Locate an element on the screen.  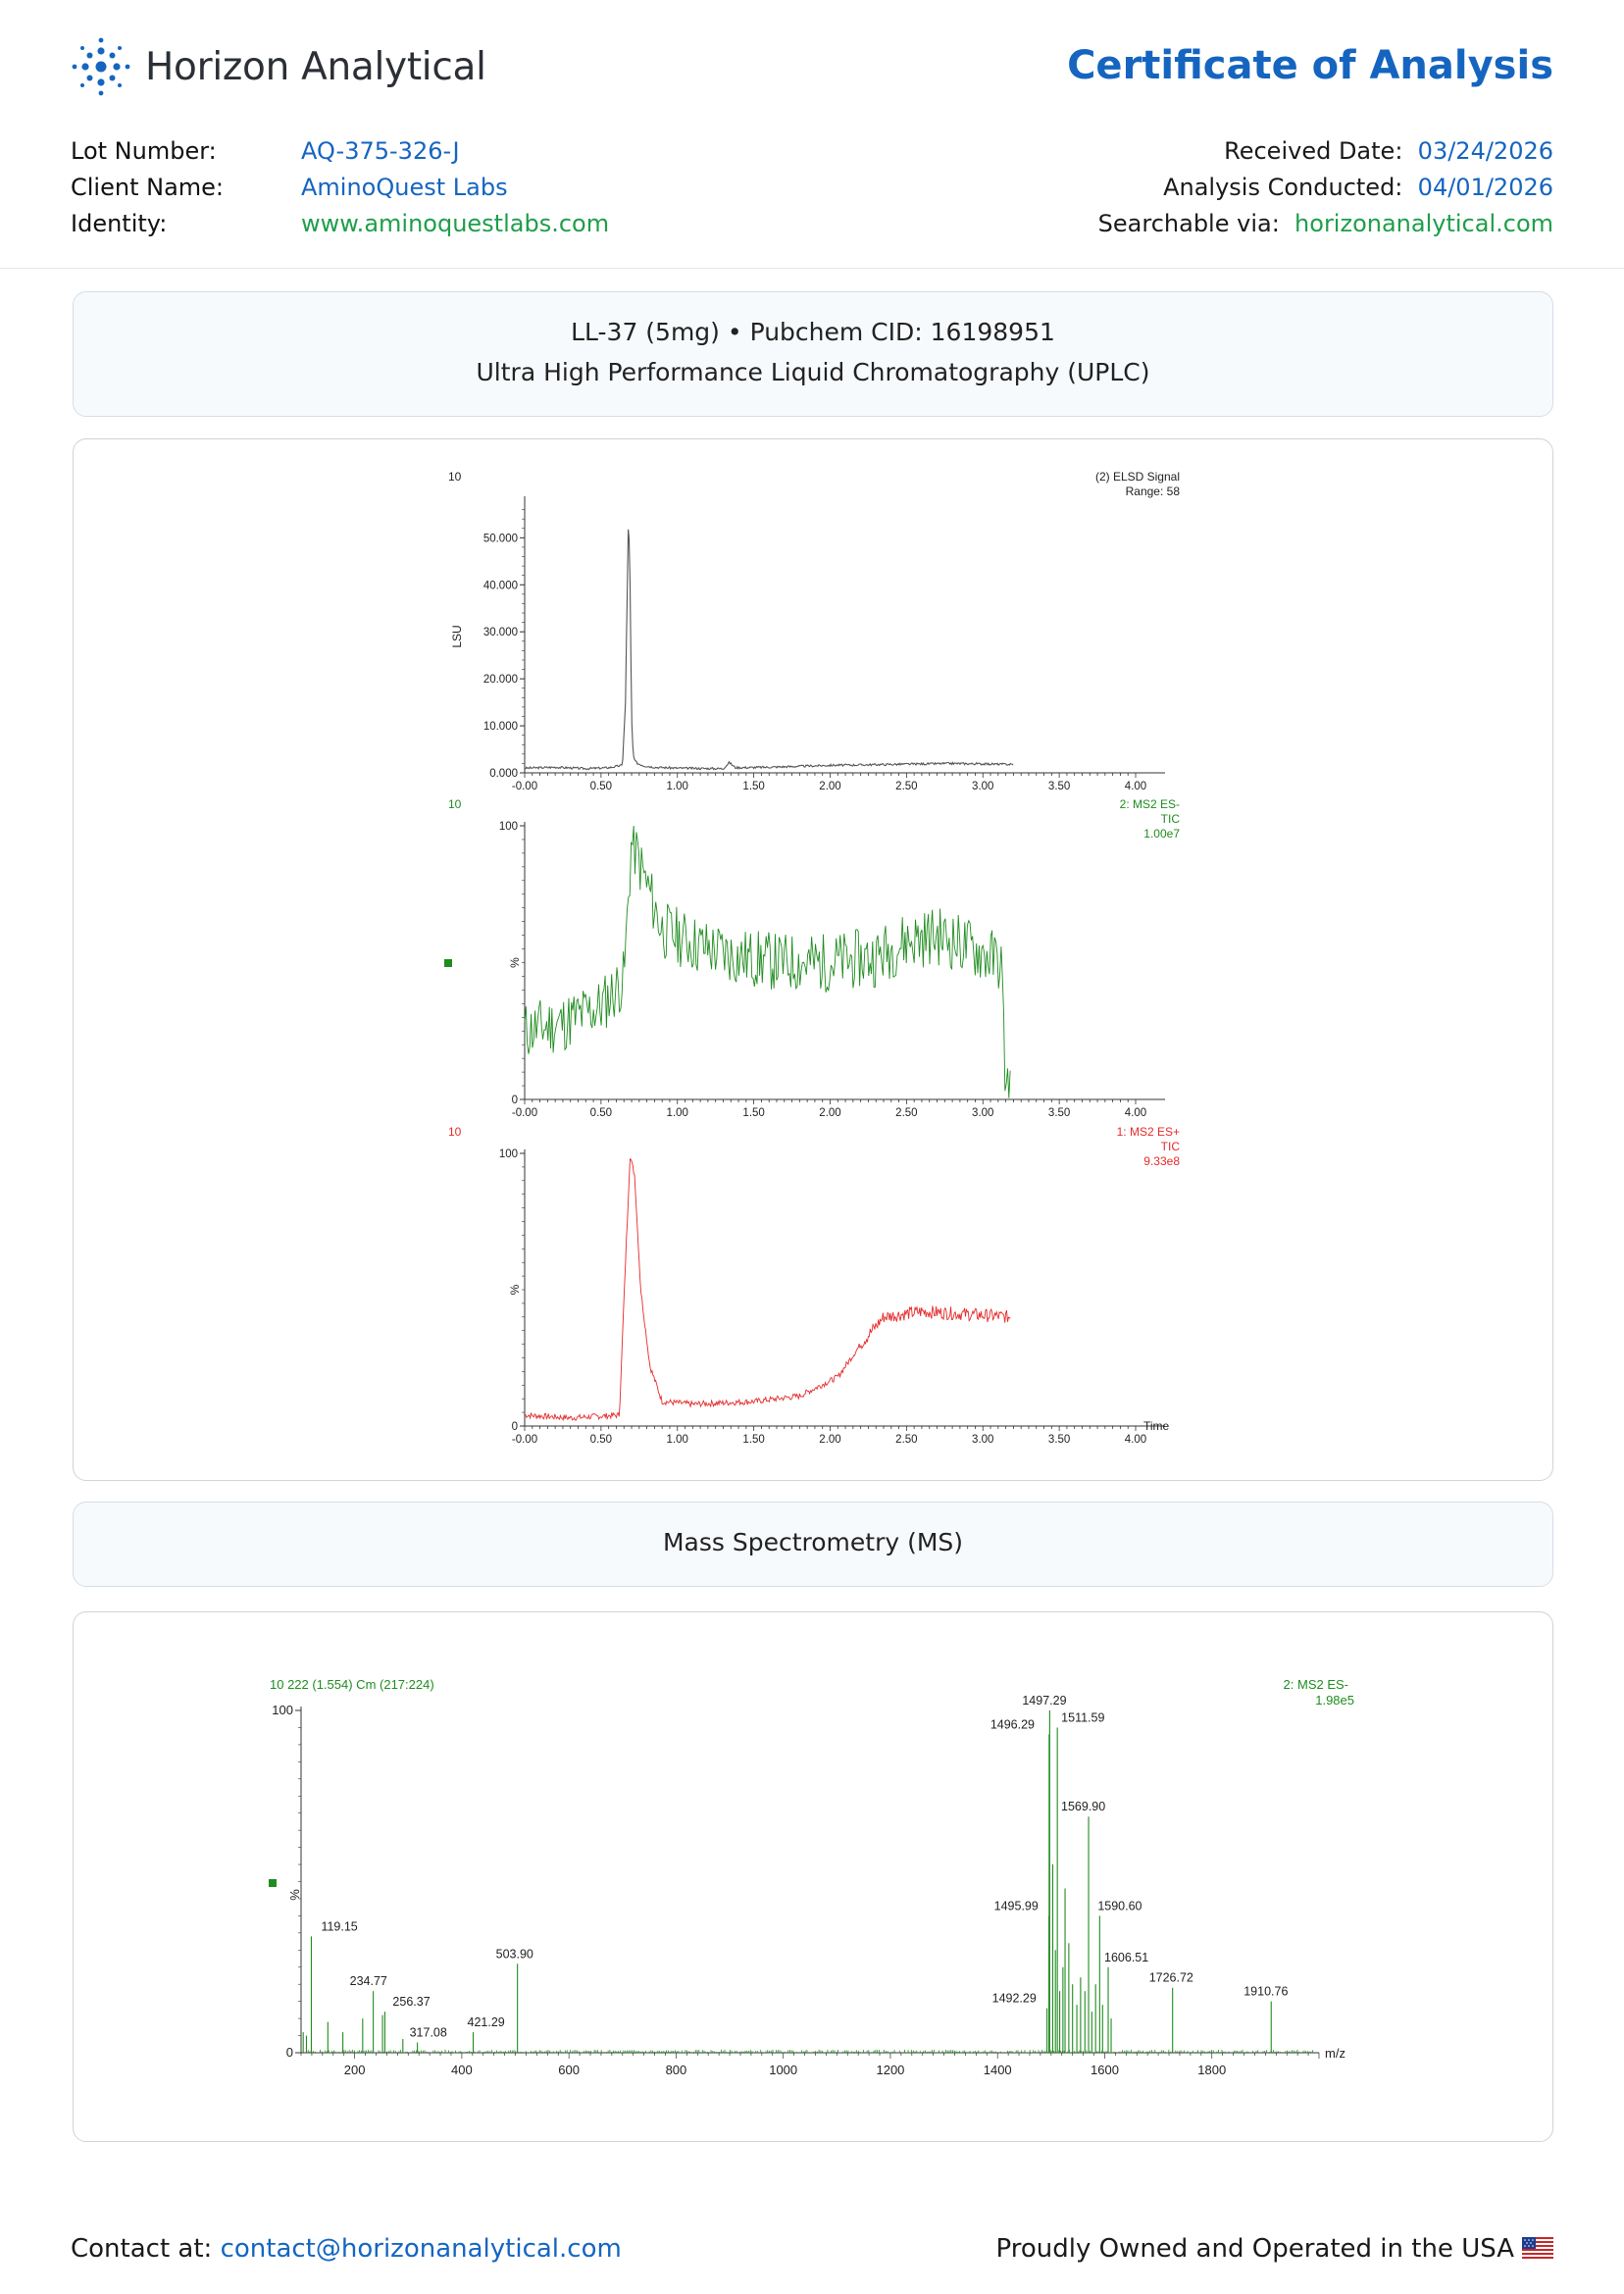
product-line: LL-37 (5mg) • Pubchem CID: 16198951 is located at coordinates (813, 332).